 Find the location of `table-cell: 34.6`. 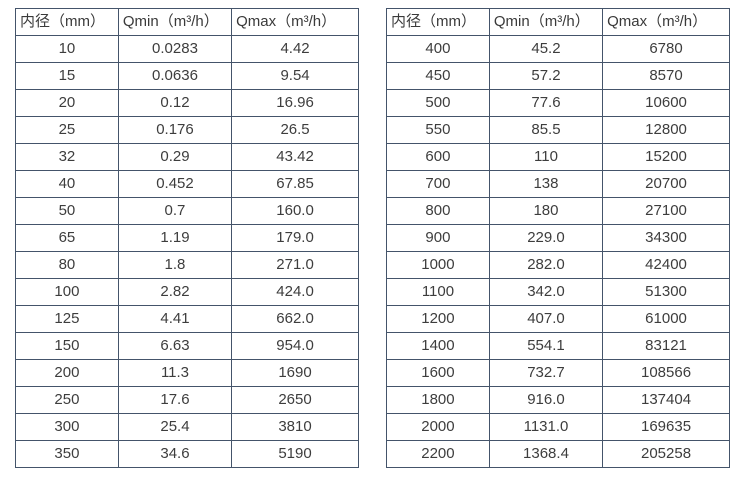

table-cell: 34.6 is located at coordinates (175, 454).